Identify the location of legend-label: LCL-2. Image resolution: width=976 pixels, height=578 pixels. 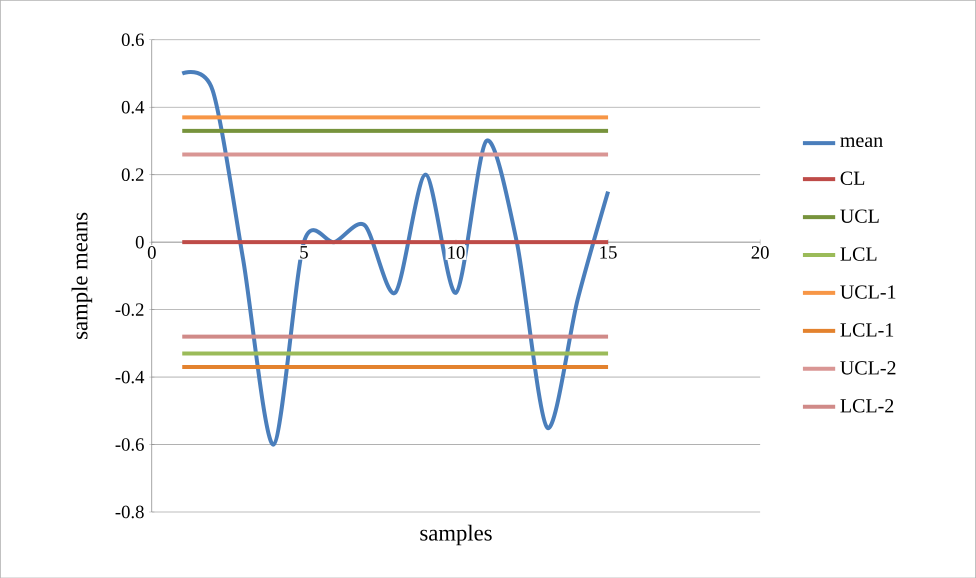
(867, 405).